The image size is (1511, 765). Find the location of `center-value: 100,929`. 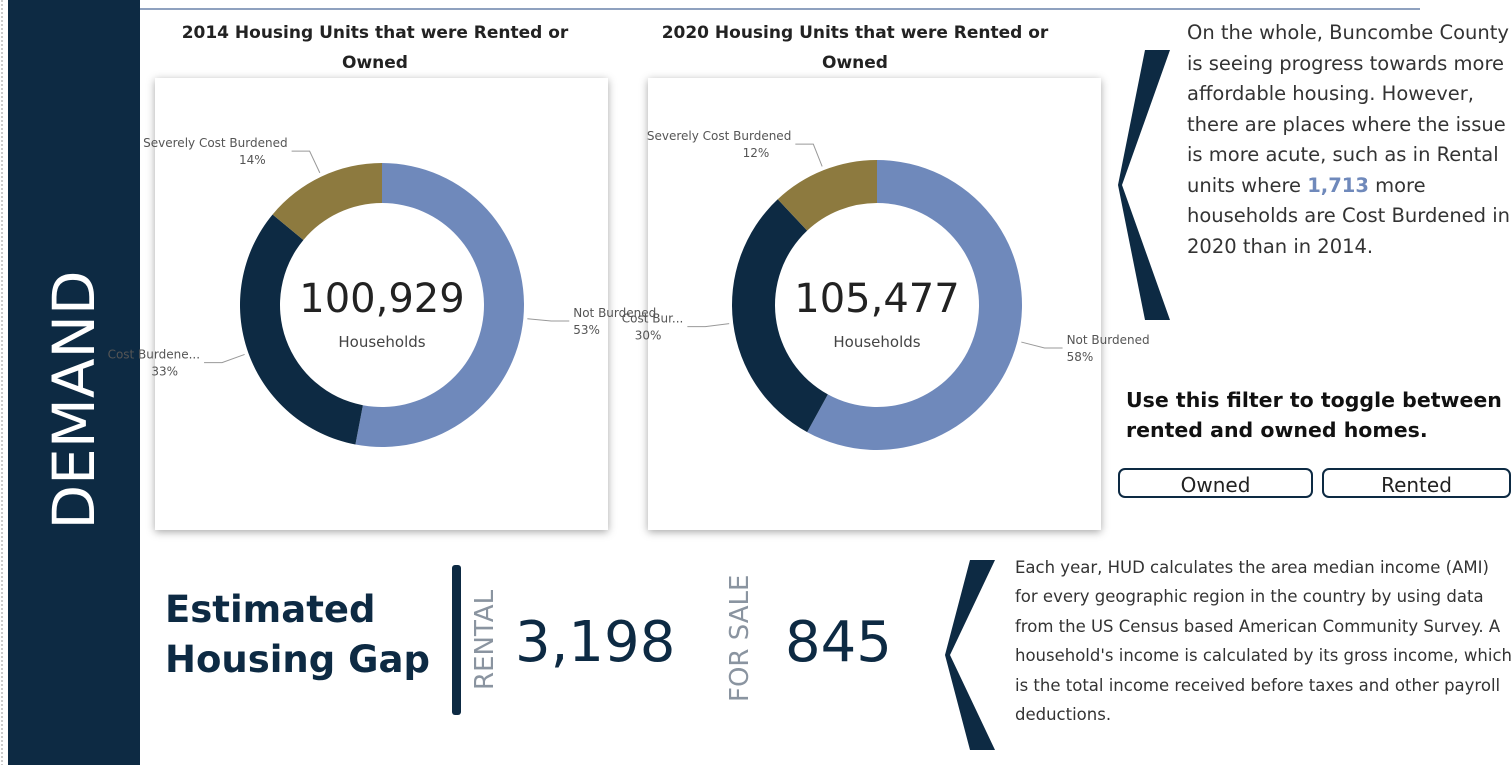

center-value: 100,929 is located at coordinates (381, 299).